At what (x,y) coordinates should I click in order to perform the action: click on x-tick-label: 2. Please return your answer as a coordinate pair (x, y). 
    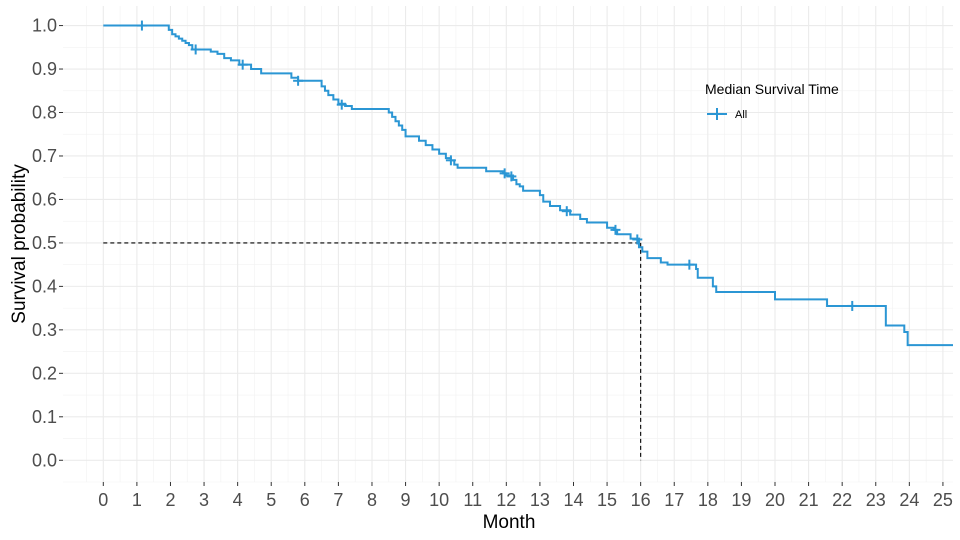
    Looking at the image, I should click on (170, 500).